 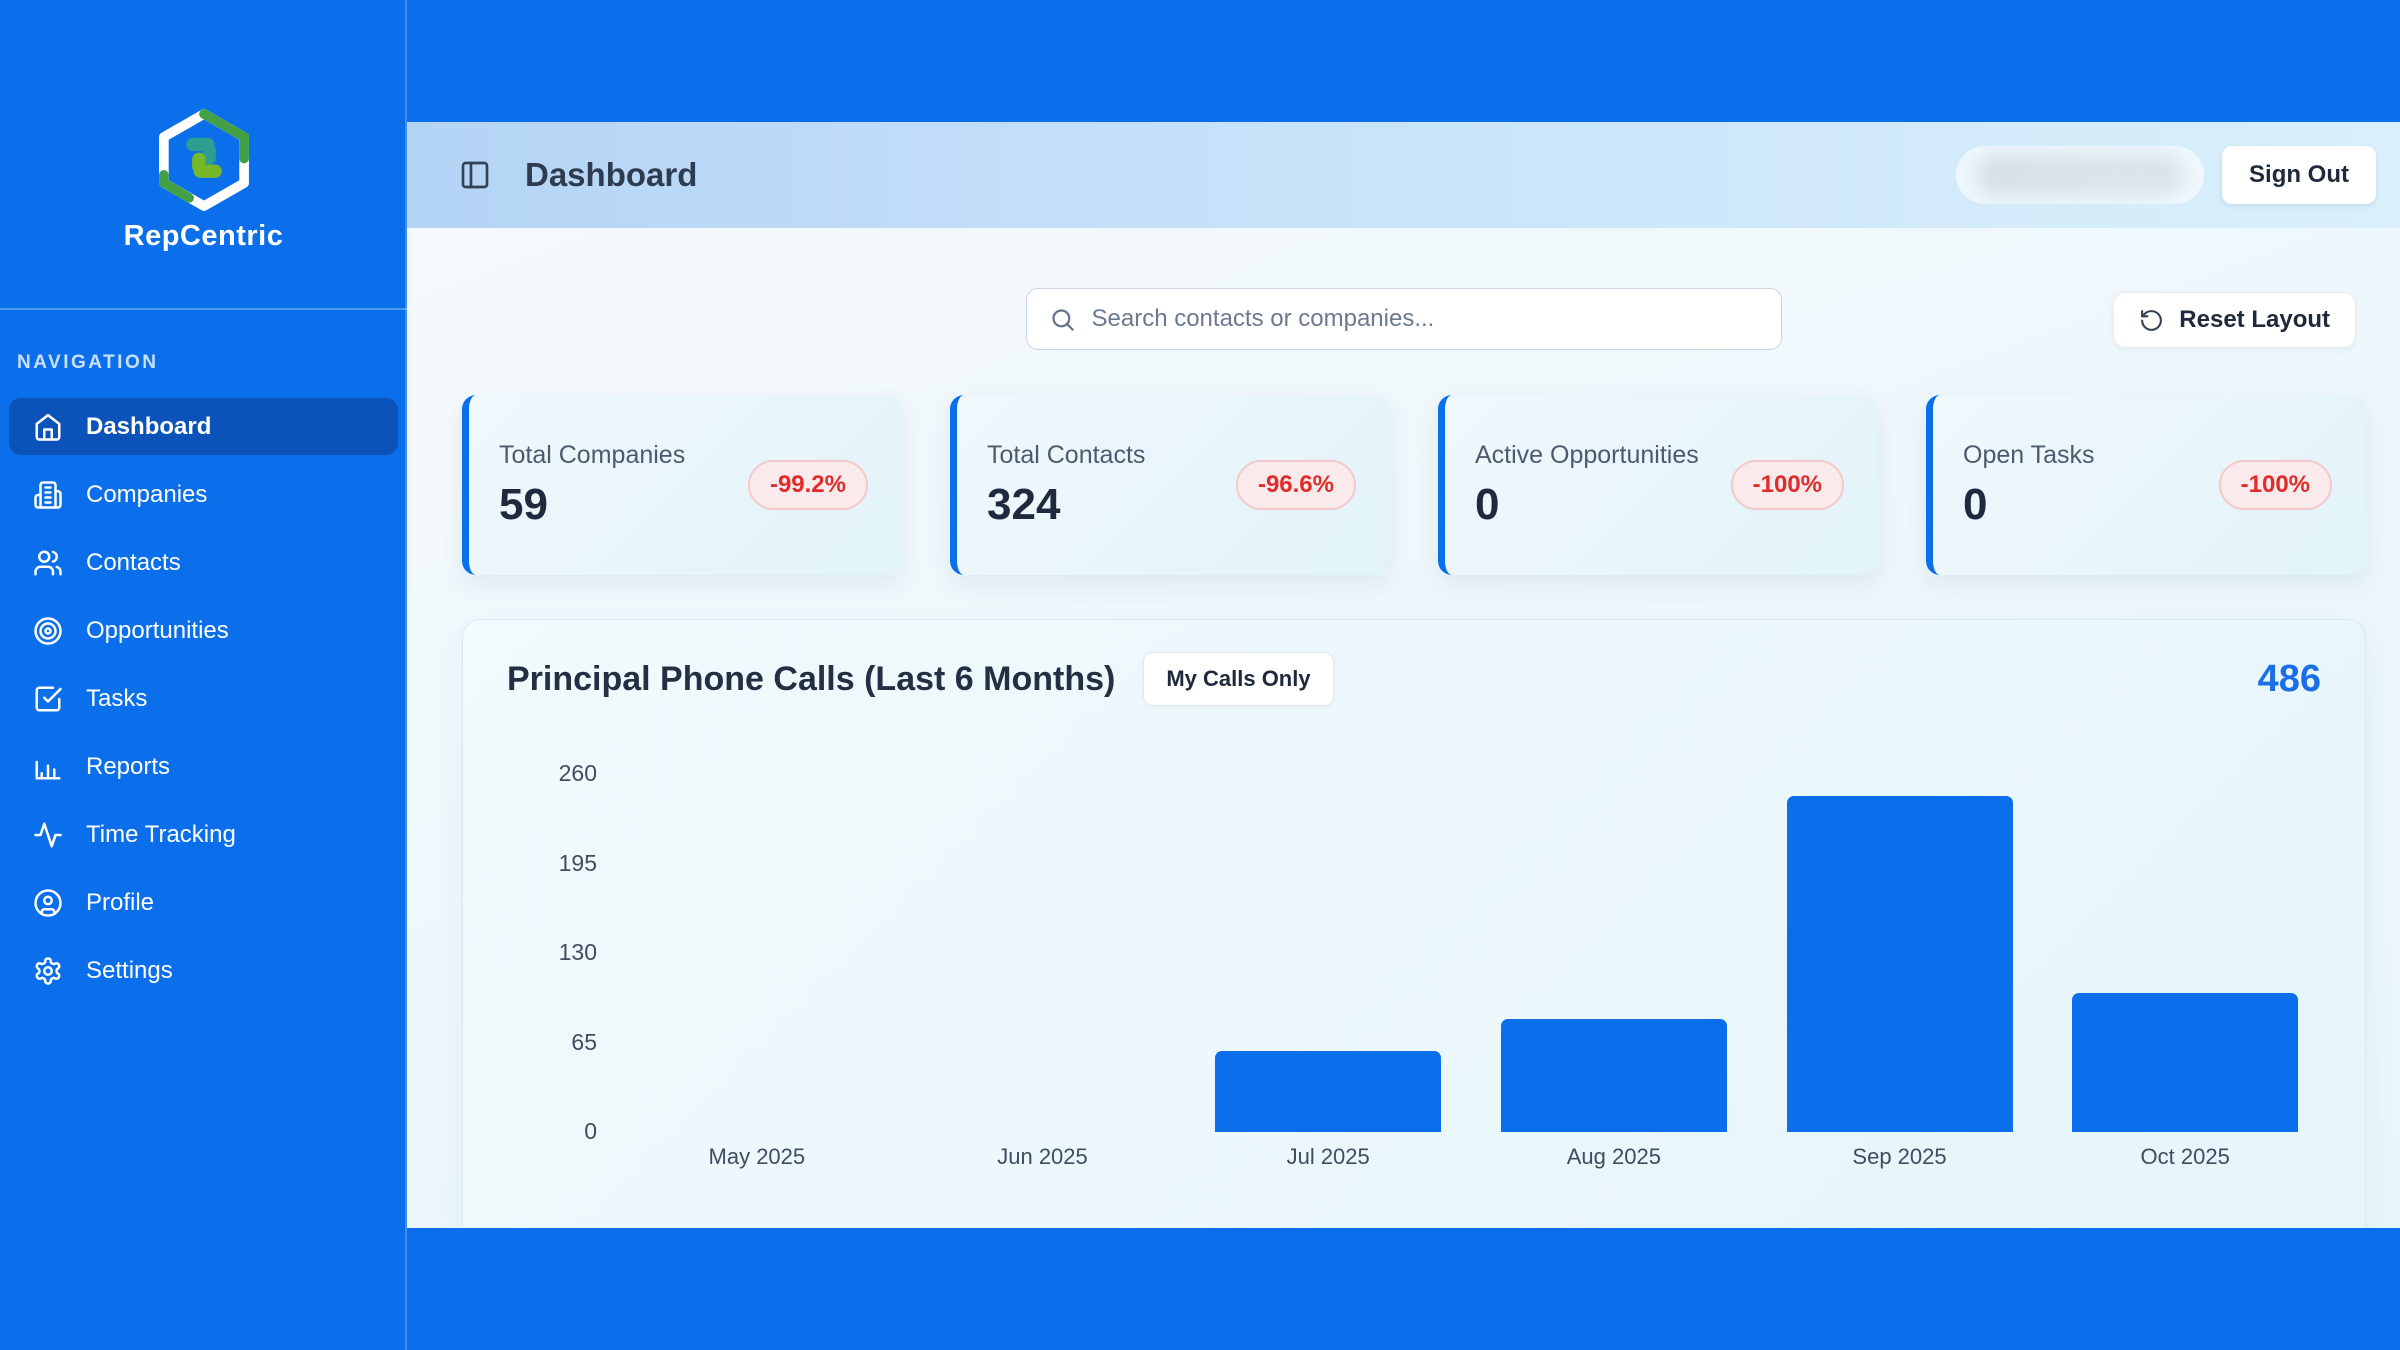 What do you see at coordinates (147, 494) in the screenshot?
I see `sidebar-item-label: Companies` at bounding box center [147, 494].